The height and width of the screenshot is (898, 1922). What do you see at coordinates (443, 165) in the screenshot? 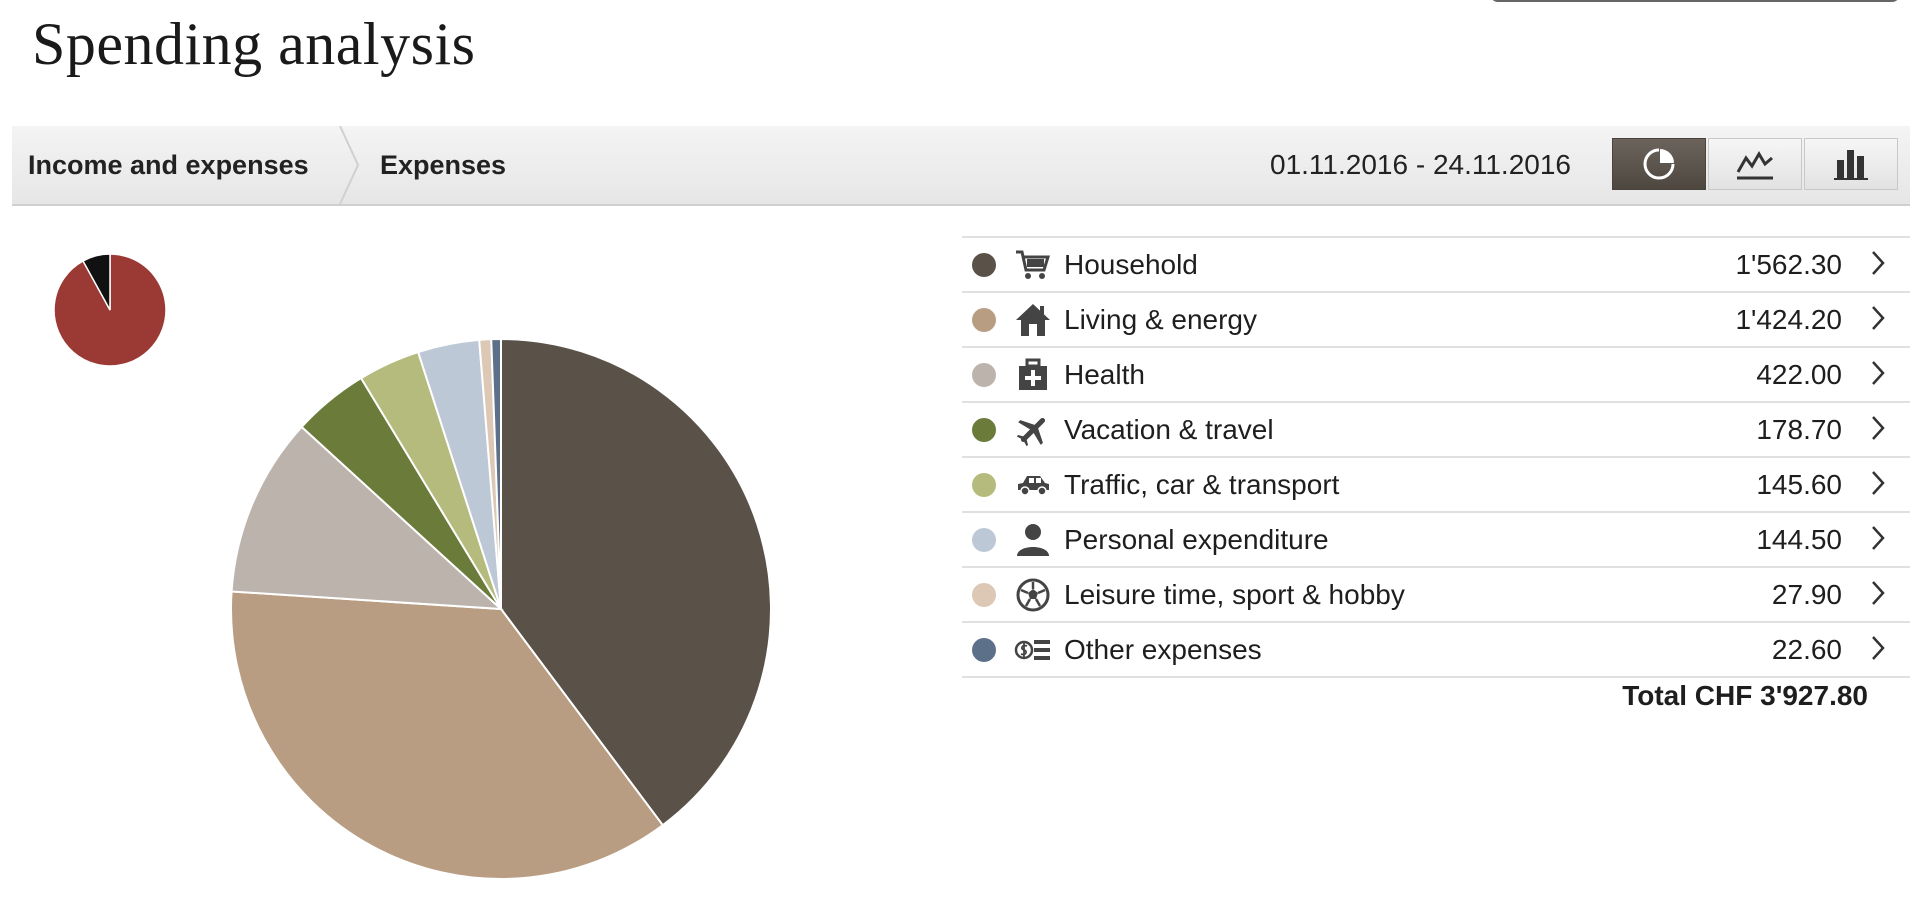
I see `breadcrumb-expenses: Expenses` at bounding box center [443, 165].